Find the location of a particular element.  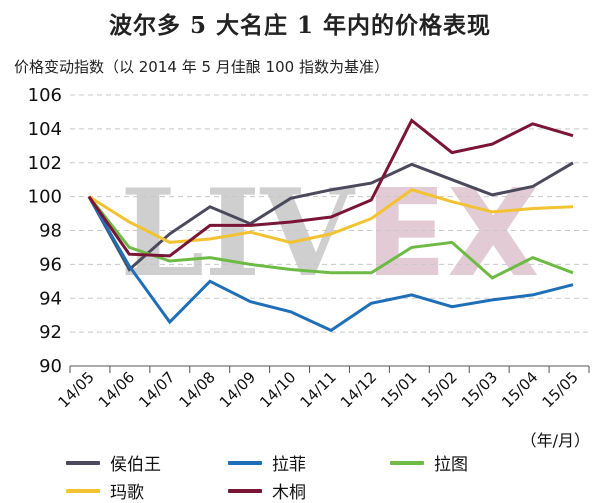

watermark-ex: EX is located at coordinates (452, 234).